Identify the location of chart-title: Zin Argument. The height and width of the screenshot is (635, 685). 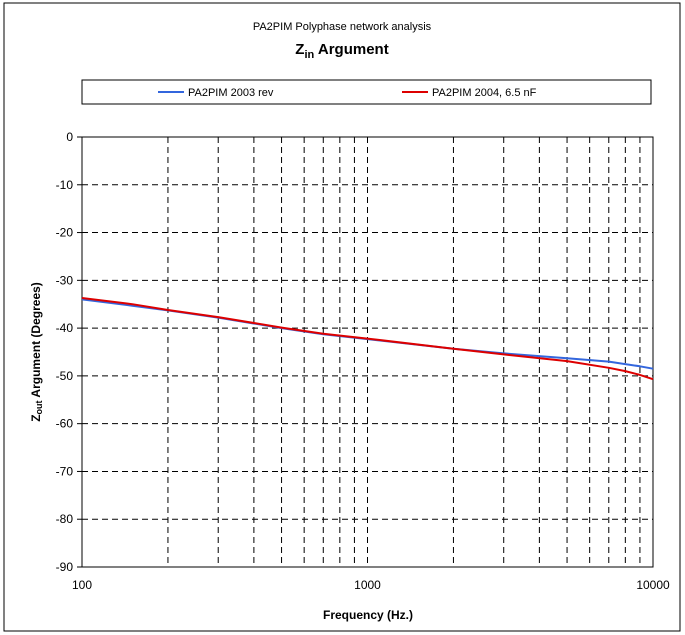
(341, 51).